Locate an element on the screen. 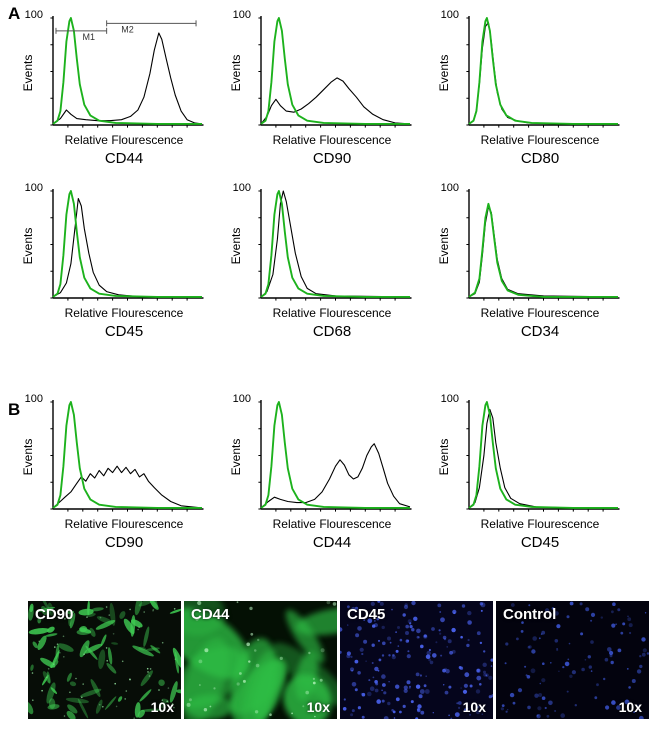  flow-plot-cd80-a: 100 Events Relative Flourescence CD80 is located at coordinates (527, 88).